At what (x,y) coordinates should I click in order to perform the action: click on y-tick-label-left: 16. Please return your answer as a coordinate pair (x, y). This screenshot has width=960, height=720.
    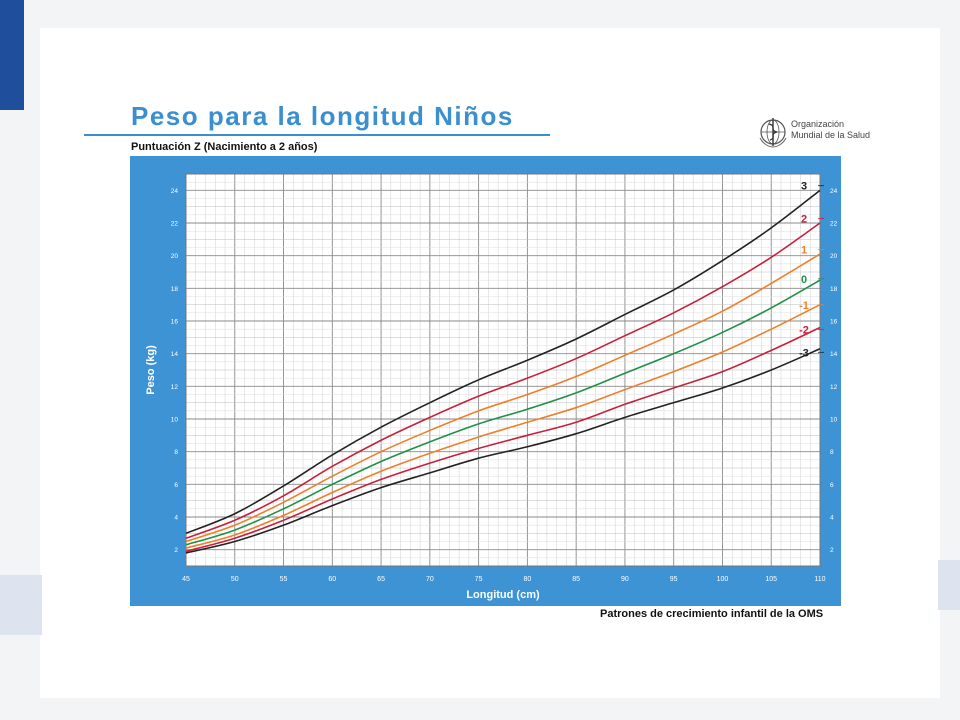
    Looking at the image, I should click on (175, 322).